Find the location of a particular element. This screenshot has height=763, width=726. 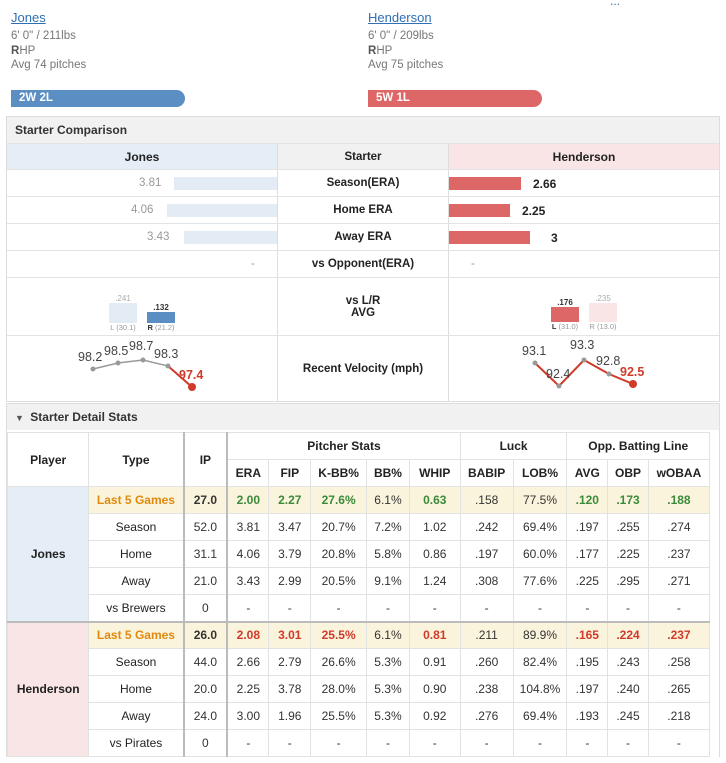

type-cell: Home is located at coordinates (136, 689).